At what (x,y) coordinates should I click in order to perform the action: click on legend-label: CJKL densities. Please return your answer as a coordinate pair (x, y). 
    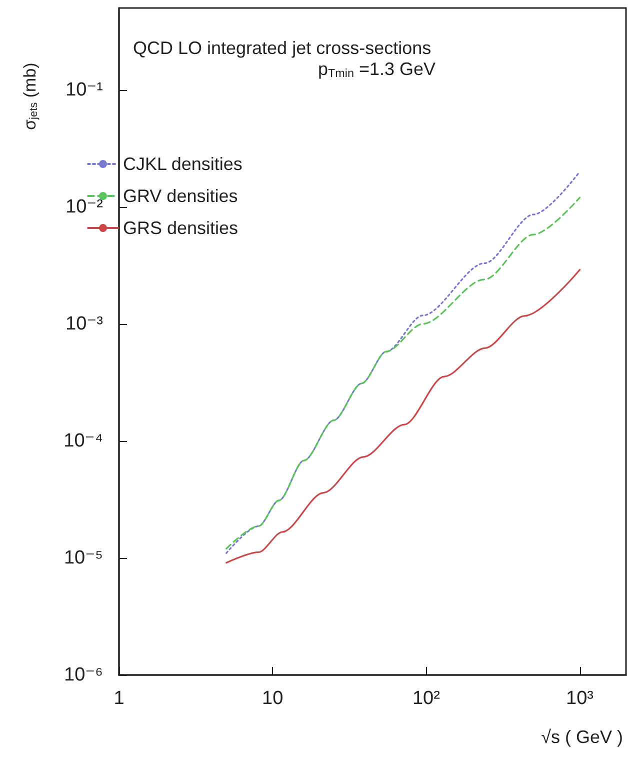
    Looking at the image, I should click on (182, 164).